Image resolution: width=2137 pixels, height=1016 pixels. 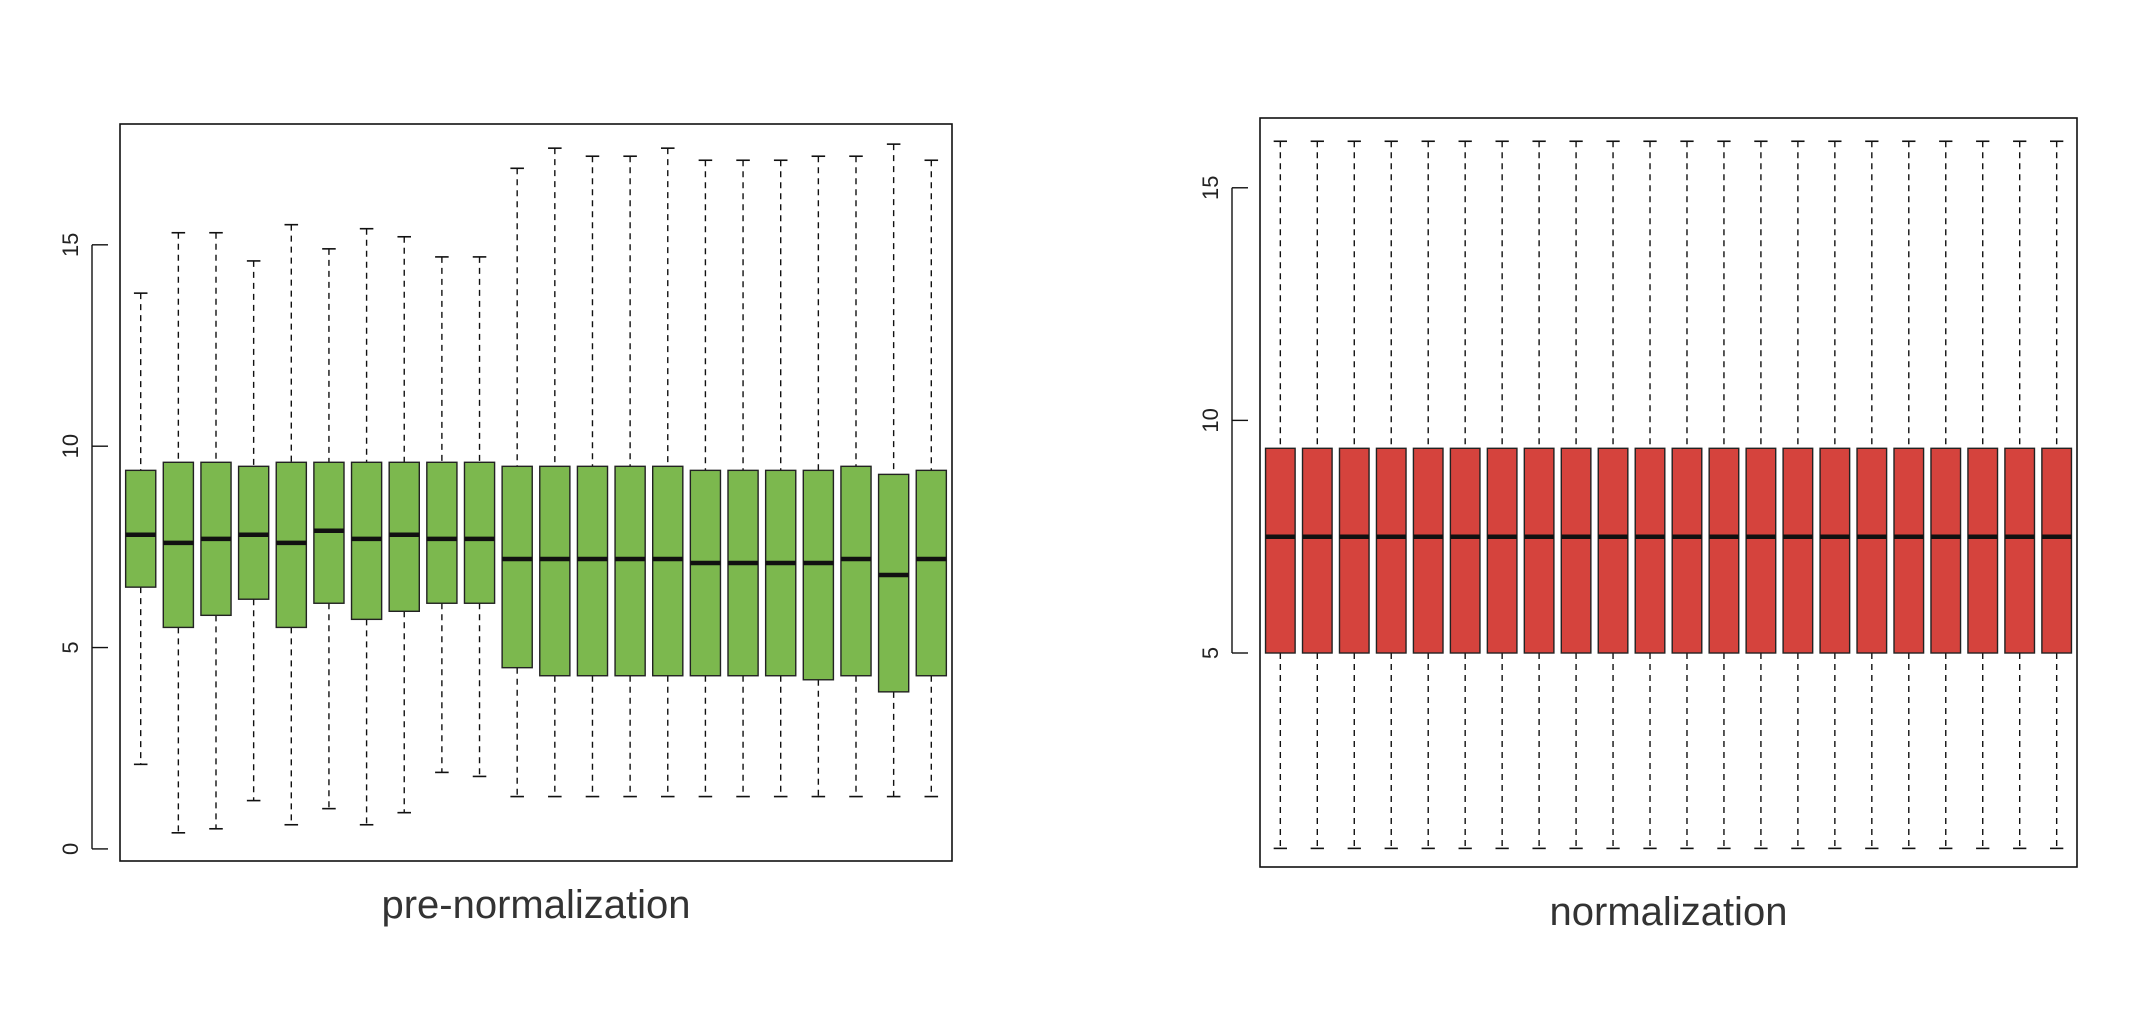 What do you see at coordinates (1210, 653) in the screenshot?
I see `normalization-y-tick-label: 5` at bounding box center [1210, 653].